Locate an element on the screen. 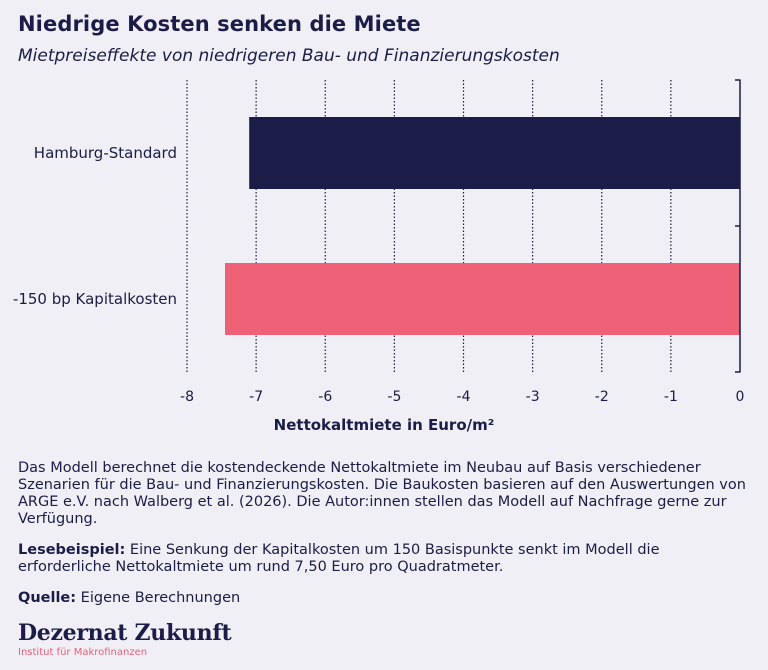  source-text: Eigene Berechnungen is located at coordinates (158, 598).